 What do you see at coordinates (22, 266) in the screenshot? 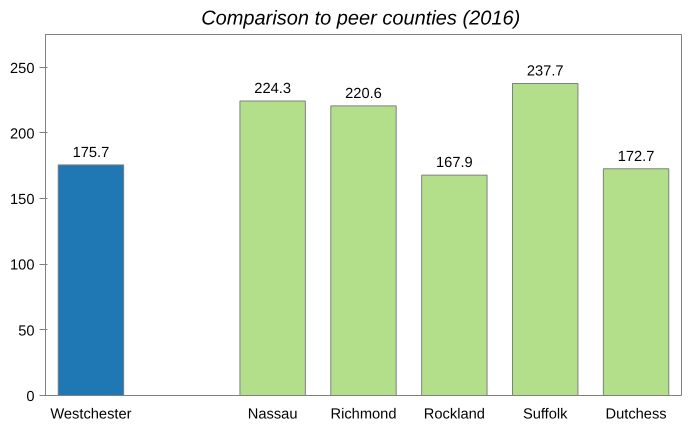
I see `y-tick-label: 100` at bounding box center [22, 266].